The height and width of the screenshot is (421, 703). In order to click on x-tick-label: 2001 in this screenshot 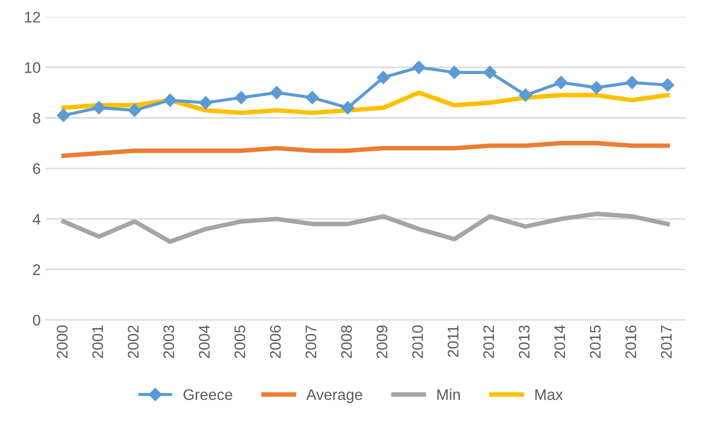, I will do `click(98, 342)`.